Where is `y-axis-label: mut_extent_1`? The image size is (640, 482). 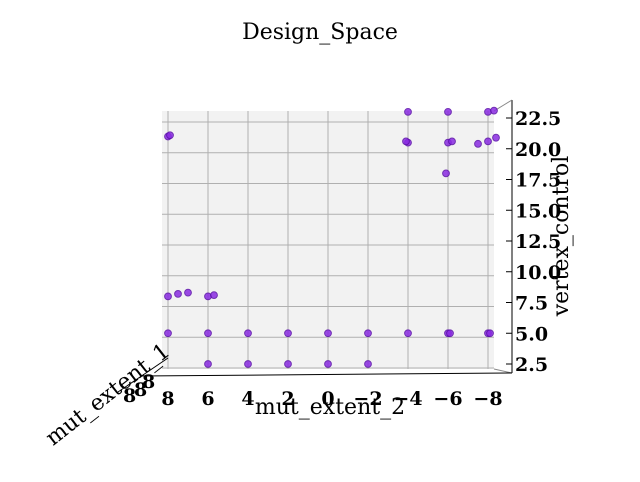 y-axis-label: mut_extent_1 is located at coordinates (108, 395).